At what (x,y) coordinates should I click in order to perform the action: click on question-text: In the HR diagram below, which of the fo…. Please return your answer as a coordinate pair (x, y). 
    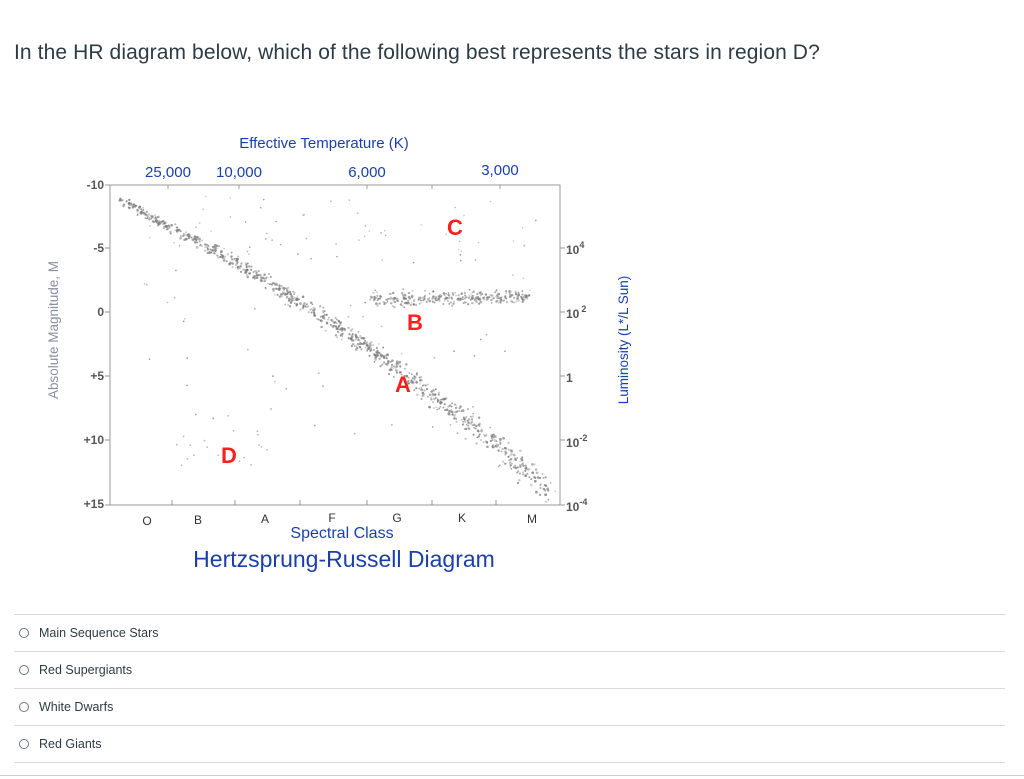
    Looking at the image, I should click on (417, 52).